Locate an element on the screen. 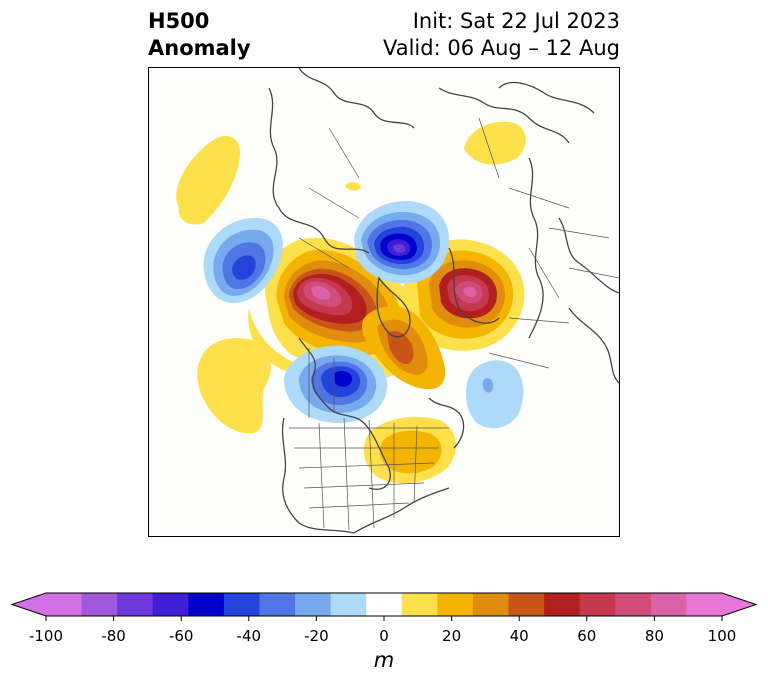 This screenshot has height=686, width=768. colorbar-svg is located at coordinates (384, 606).